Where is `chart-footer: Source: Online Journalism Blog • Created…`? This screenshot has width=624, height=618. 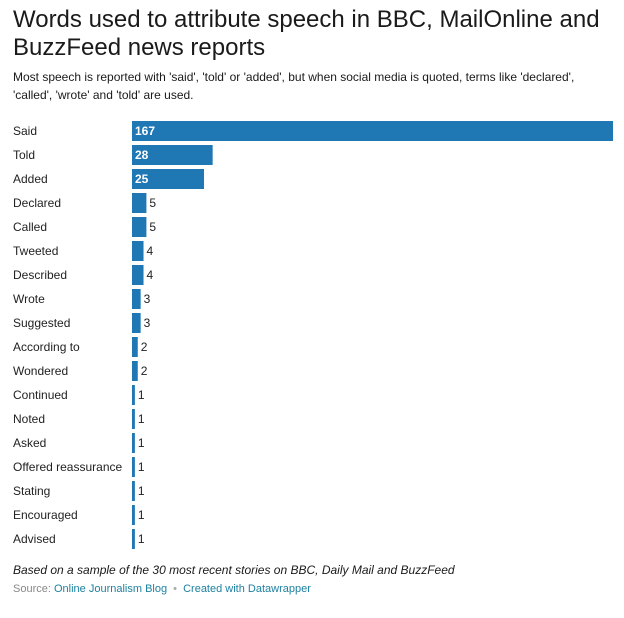 chart-footer: Source: Online Journalism Blog • Created… is located at coordinates (162, 589).